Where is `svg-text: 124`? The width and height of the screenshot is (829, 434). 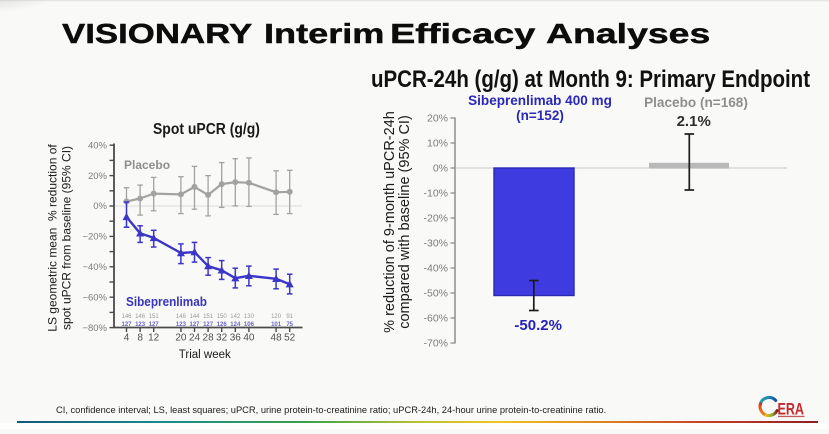 svg-text: 124 is located at coordinates (235, 325).